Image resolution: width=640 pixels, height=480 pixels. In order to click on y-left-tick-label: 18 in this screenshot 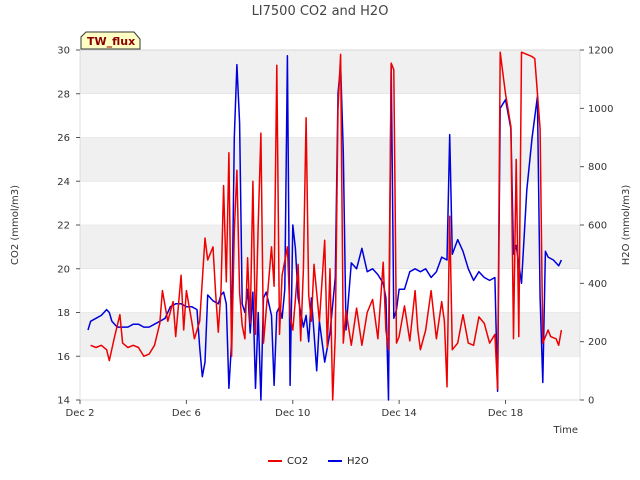, I will do `click(63, 313)`.